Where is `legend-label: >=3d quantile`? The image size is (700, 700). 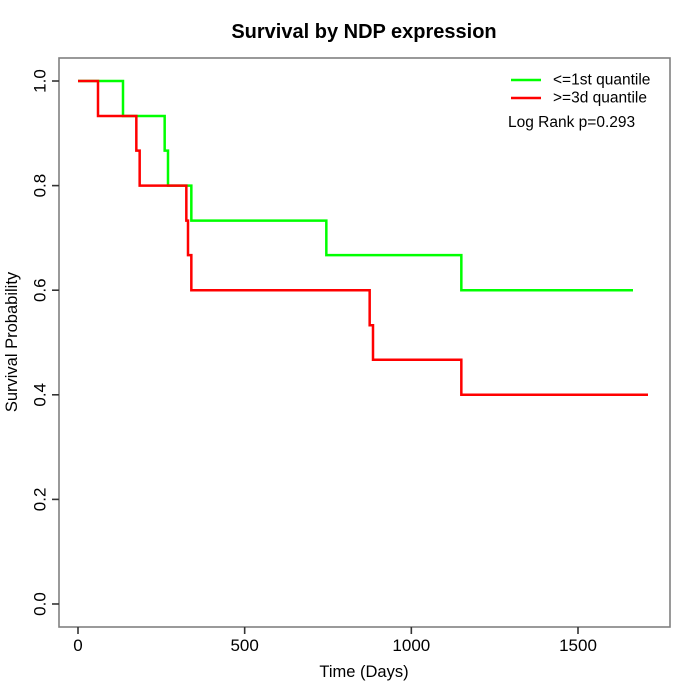 legend-label: >=3d quantile is located at coordinates (600, 98).